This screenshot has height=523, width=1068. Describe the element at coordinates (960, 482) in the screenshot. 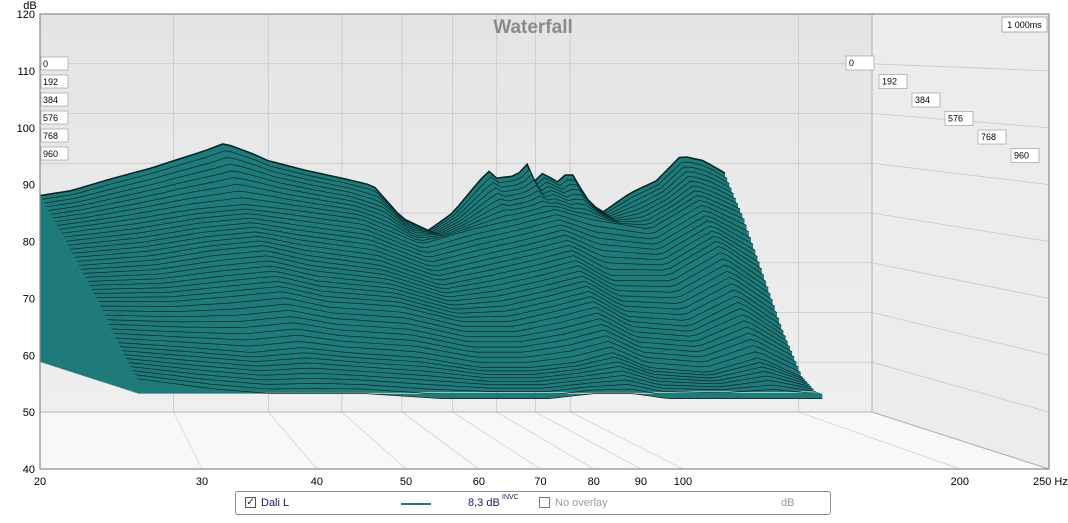

I see `x-tick-label: 200` at that location.